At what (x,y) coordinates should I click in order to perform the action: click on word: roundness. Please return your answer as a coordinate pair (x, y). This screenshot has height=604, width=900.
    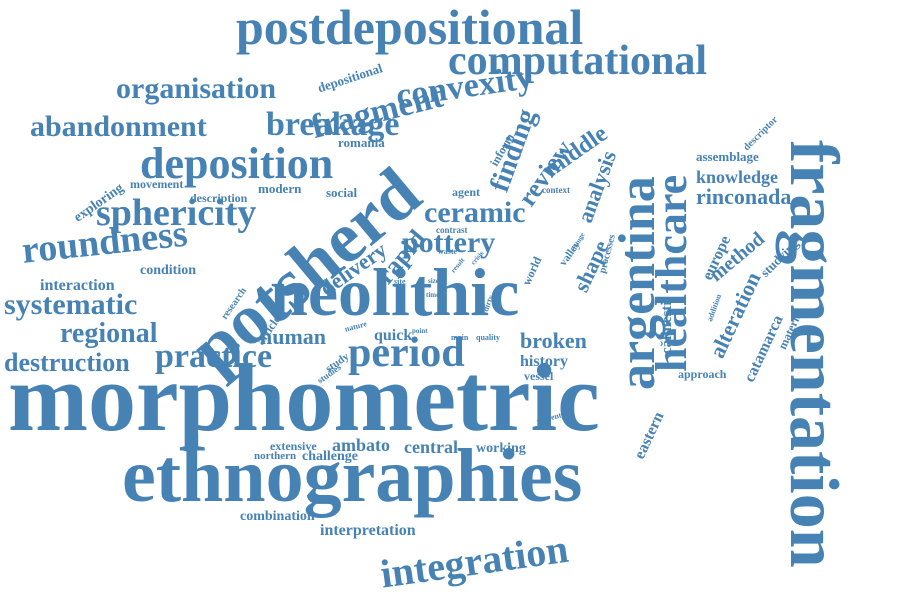
    Looking at the image, I should click on (104, 242).